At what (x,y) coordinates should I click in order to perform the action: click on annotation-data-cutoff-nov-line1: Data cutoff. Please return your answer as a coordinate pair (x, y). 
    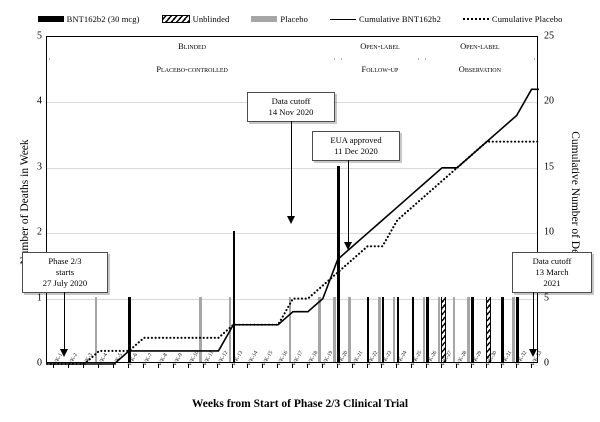
    Looking at the image, I should click on (291, 101).